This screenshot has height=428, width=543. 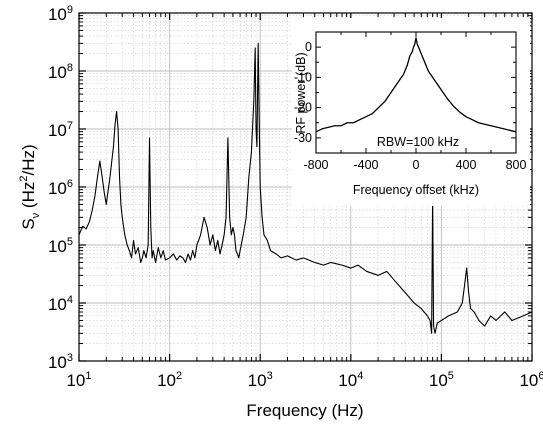 I want to click on main-x-tick-label-4: 10⁵, so click(x=441, y=380).